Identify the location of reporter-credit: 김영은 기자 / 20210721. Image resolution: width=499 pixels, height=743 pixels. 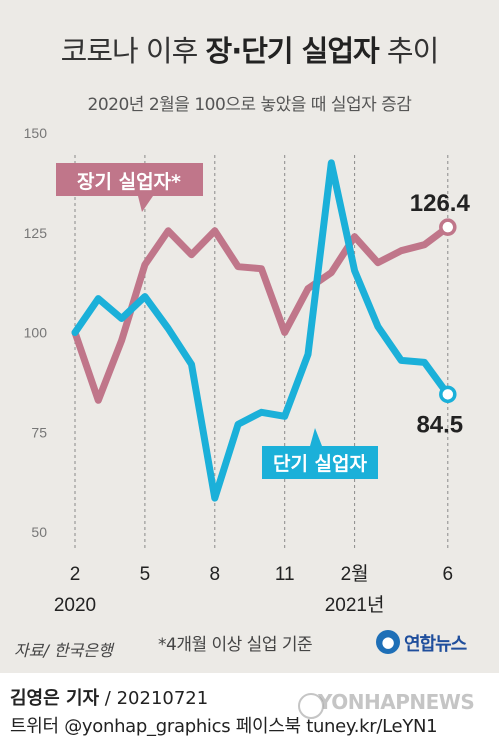
(109, 697).